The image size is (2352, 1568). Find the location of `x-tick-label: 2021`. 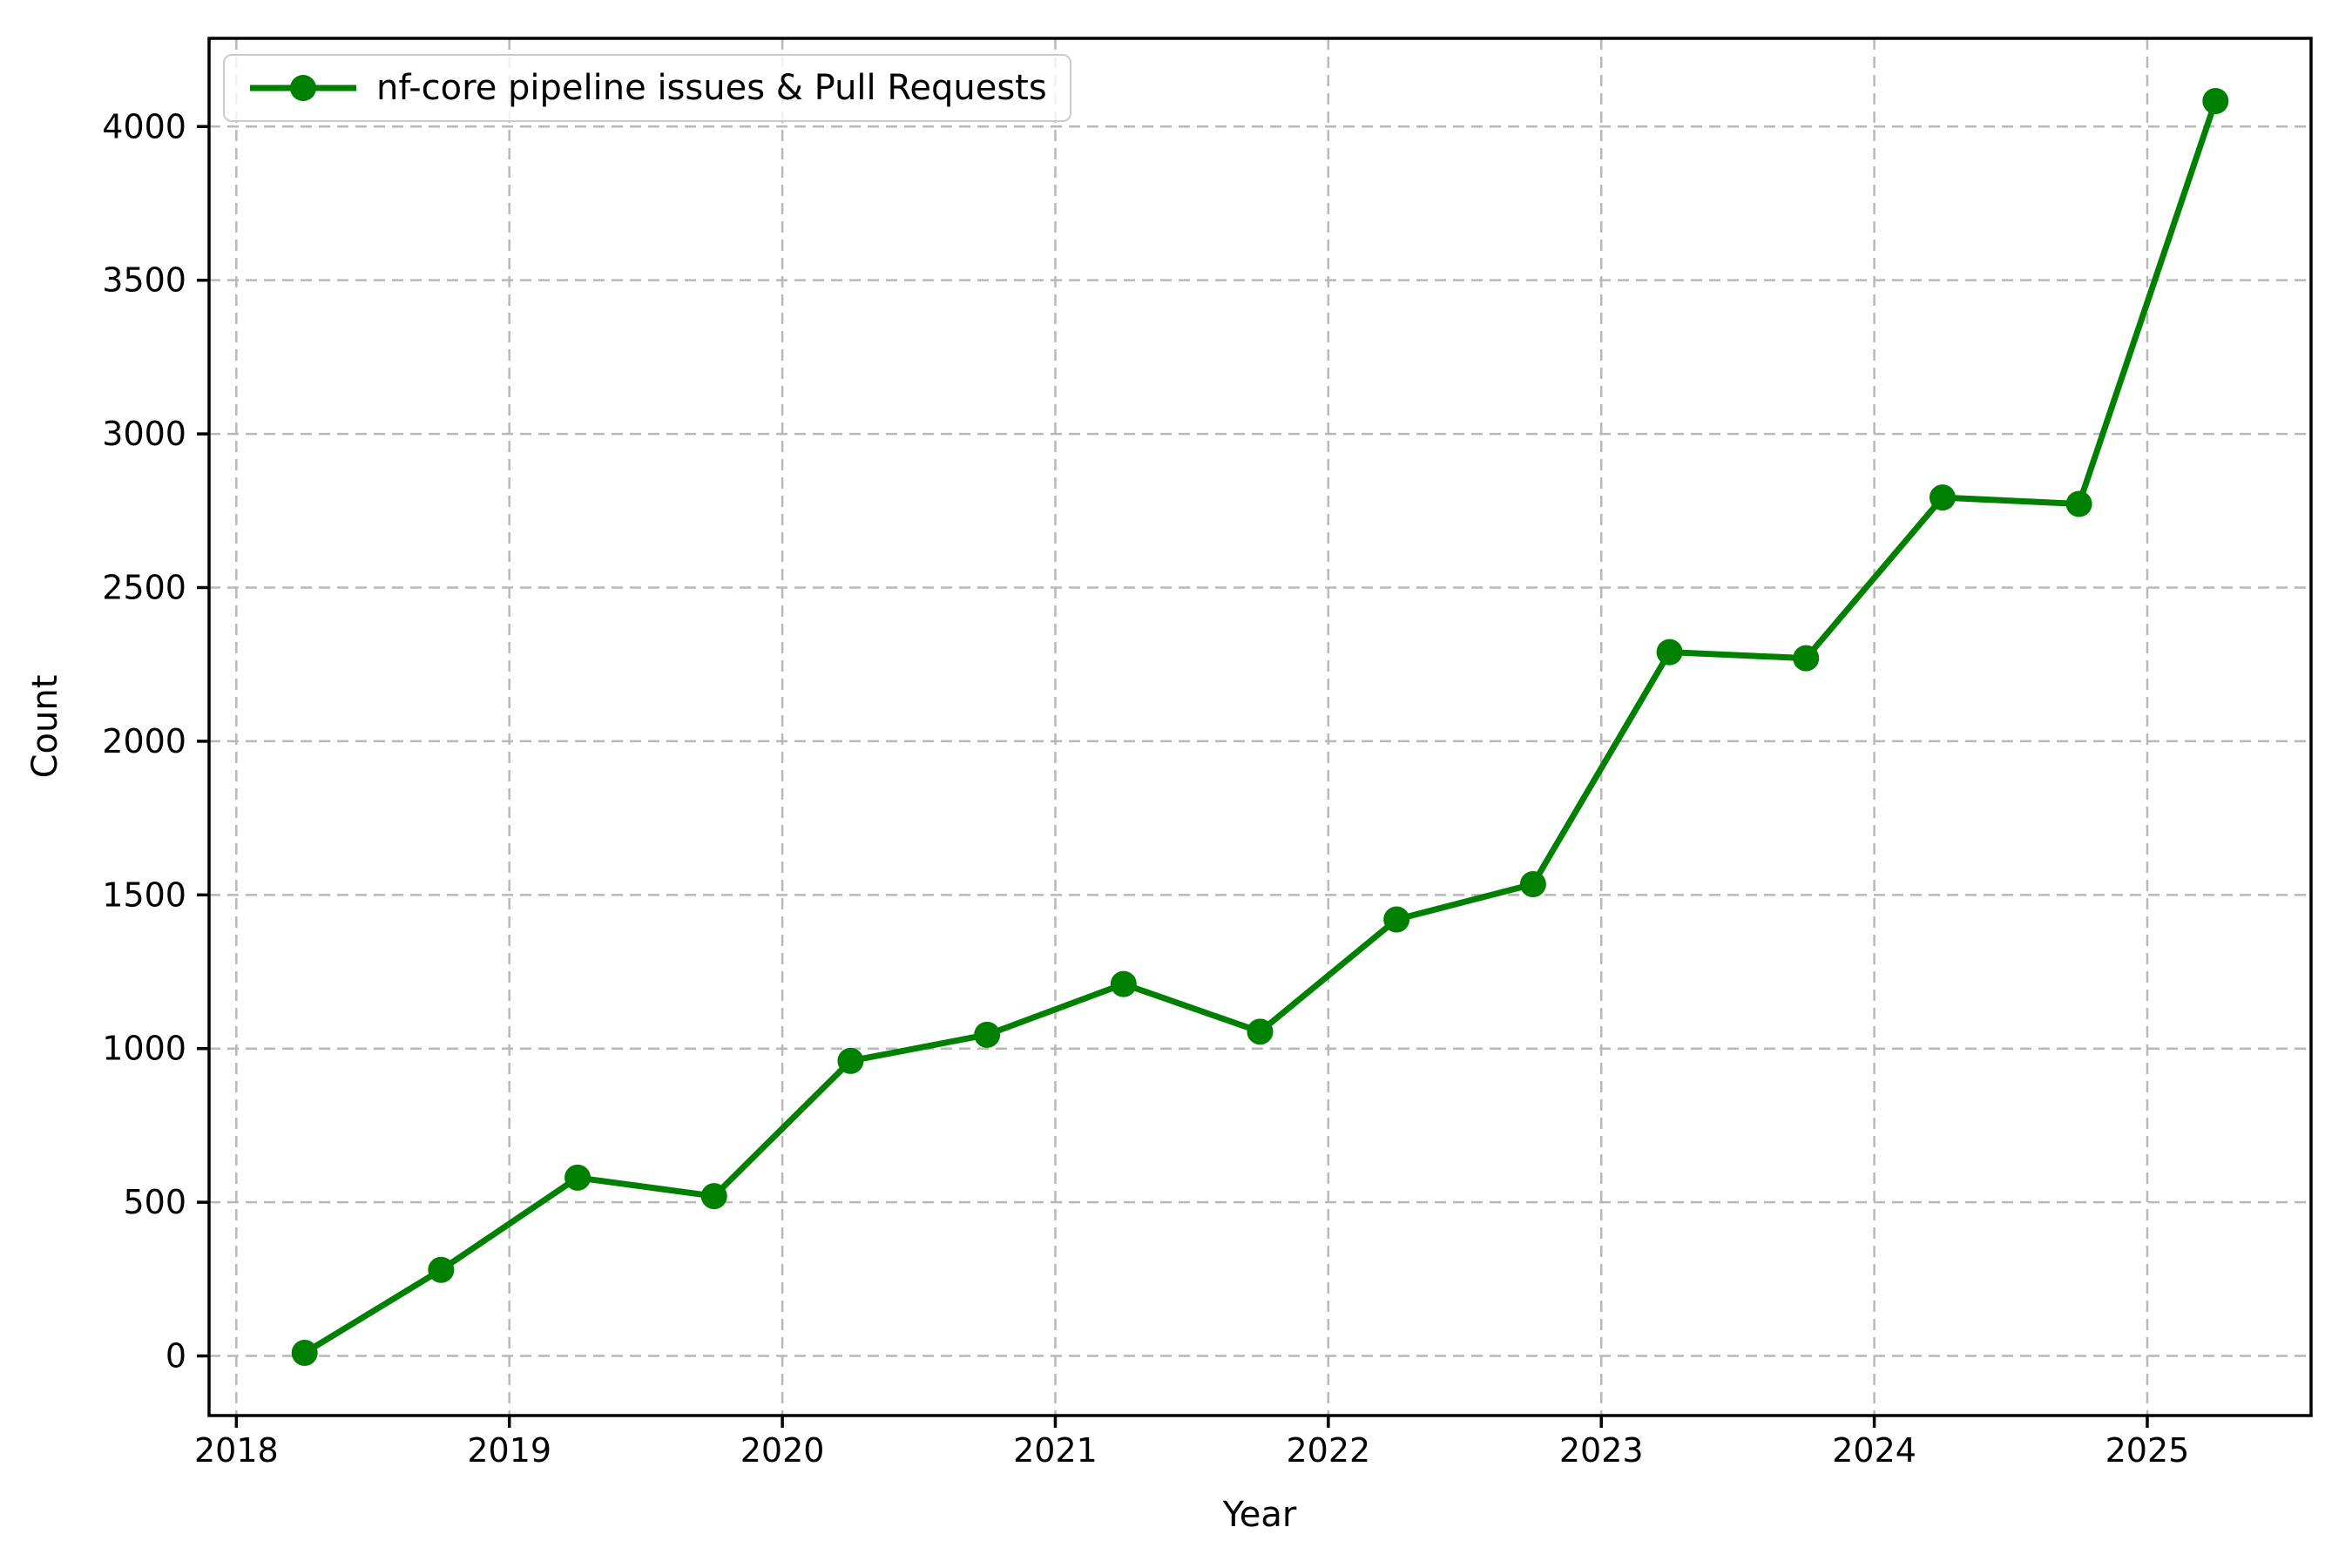

x-tick-label: 2021 is located at coordinates (1055, 1450).